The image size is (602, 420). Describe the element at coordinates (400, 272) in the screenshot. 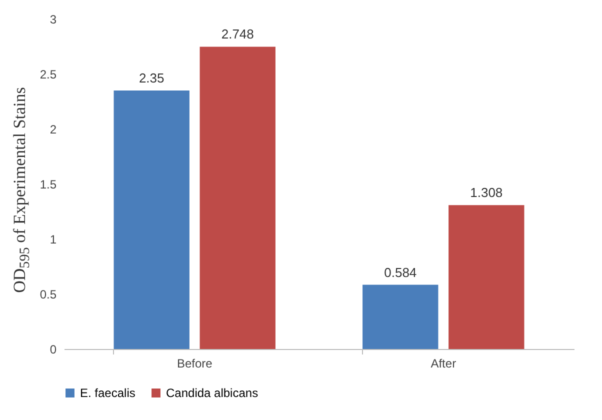

I see `data-label: 0.584` at that location.